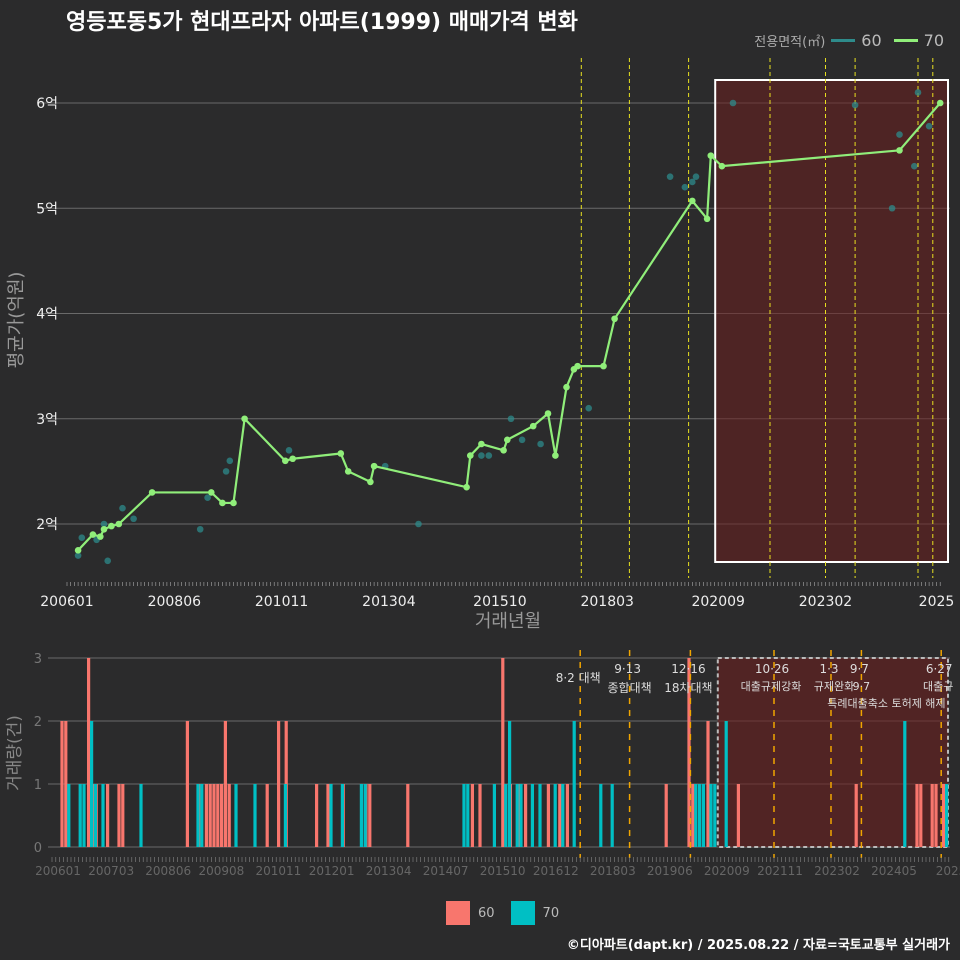  What do you see at coordinates (389, 602) in the screenshot?
I see `x-tick-label: 201304` at bounding box center [389, 602].